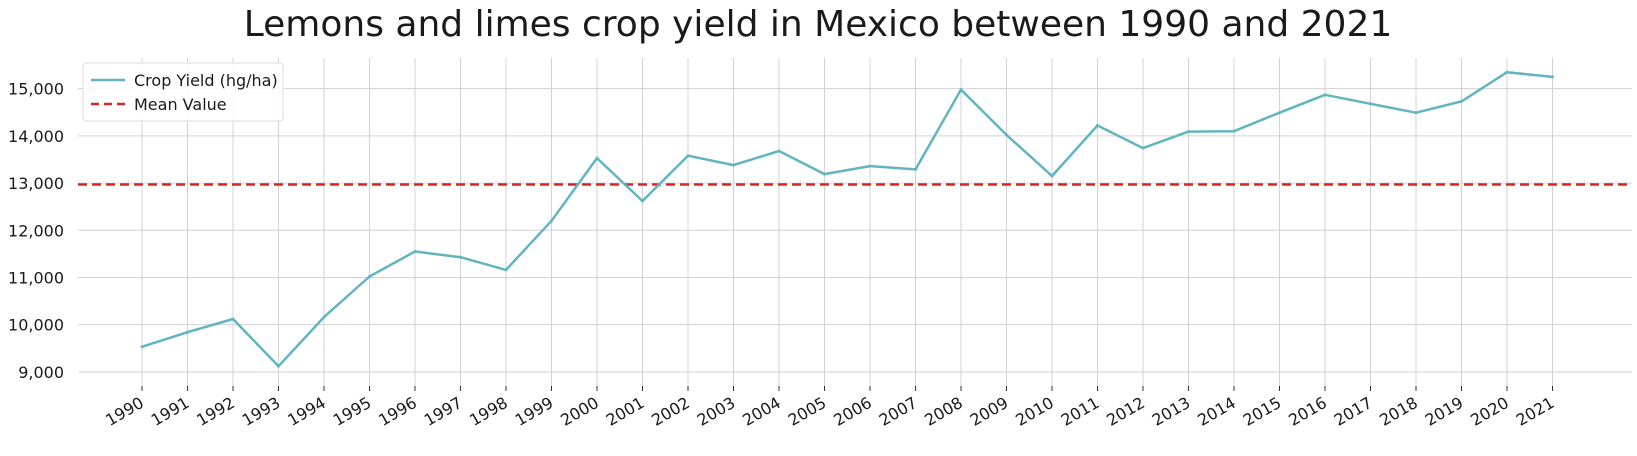 The height and width of the screenshot is (456, 1637). What do you see at coordinates (807, 411) in the screenshot?
I see `x-tick-label-2005: 2005` at bounding box center [807, 411].